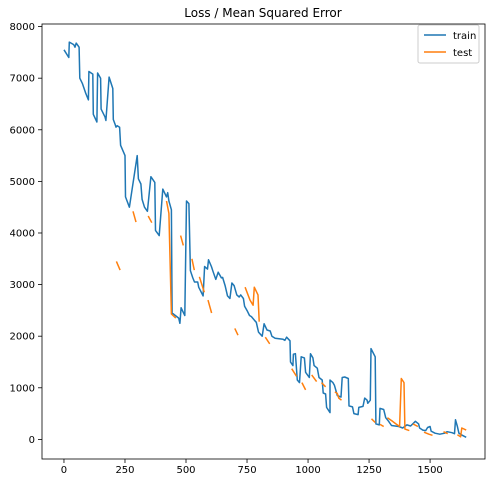 The image size is (493, 482). Describe the element at coordinates (22, 233) in the screenshot. I see `y-tick-label-4000: 4000` at that location.